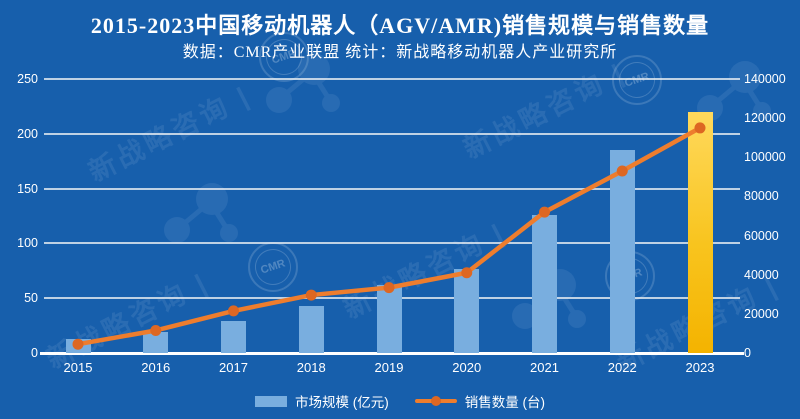 The height and width of the screenshot is (419, 800). What do you see at coordinates (271, 401) in the screenshot?
I see `bar-series-swatch` at bounding box center [271, 401].